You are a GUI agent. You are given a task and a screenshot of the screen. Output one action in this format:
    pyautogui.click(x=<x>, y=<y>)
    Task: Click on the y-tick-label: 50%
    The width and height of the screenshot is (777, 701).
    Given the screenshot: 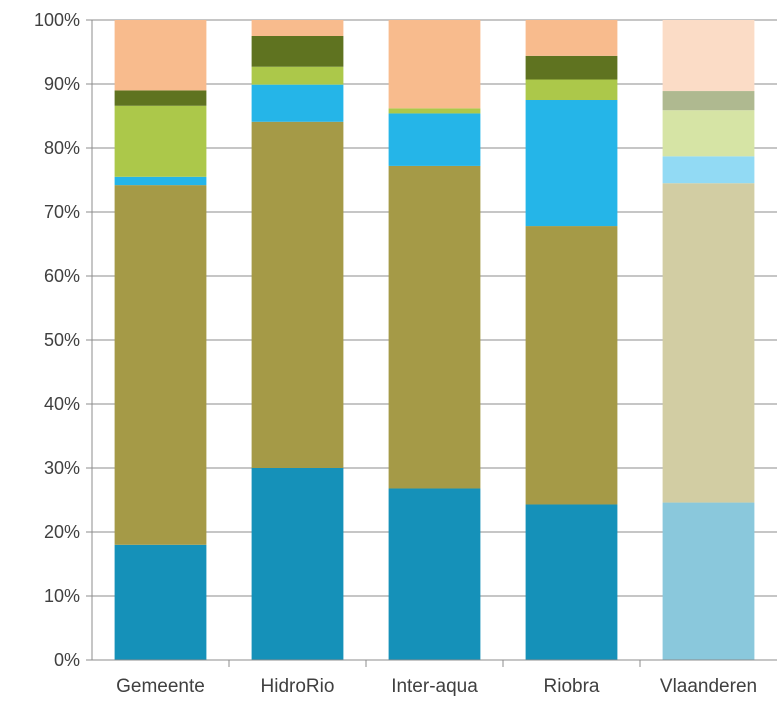 What is the action you would take?
    pyautogui.click(x=62, y=340)
    